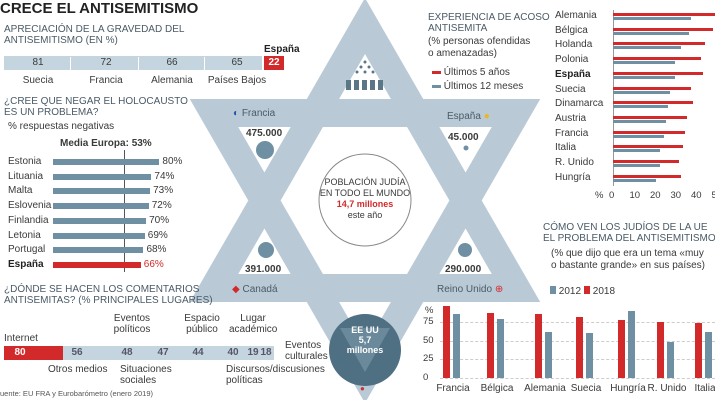 The height and width of the screenshot is (400, 715). I want to click on comentario-label: Internet, so click(21, 338).